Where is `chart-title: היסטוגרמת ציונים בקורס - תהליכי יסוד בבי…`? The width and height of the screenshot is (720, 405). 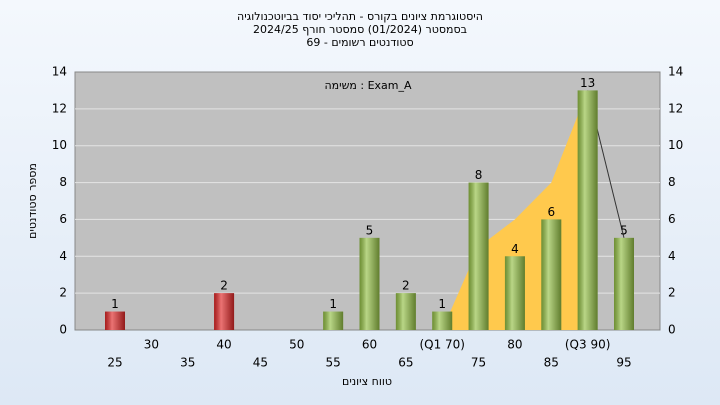
chart-title: היסטוגרמת ציונים בקורס - תהליכי יסוד בבי… is located at coordinates (360, 16).